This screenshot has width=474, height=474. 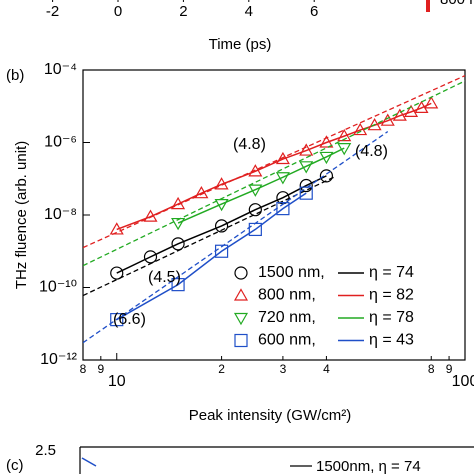 What do you see at coordinates (391, 340) in the screenshot?
I see `legend-fit: η = 43` at bounding box center [391, 340].